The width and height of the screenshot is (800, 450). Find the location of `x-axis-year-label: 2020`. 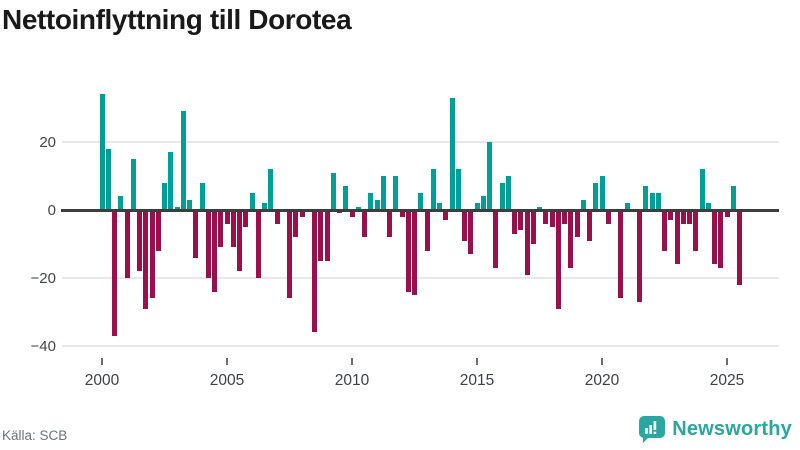

x-axis-year-label: 2020 is located at coordinates (602, 380).